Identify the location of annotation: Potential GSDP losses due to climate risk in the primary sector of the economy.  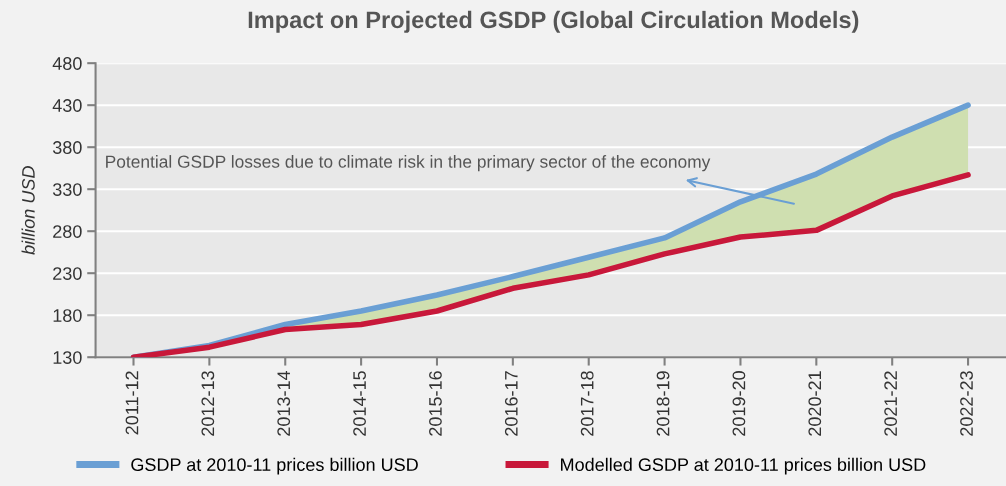
(408, 163).